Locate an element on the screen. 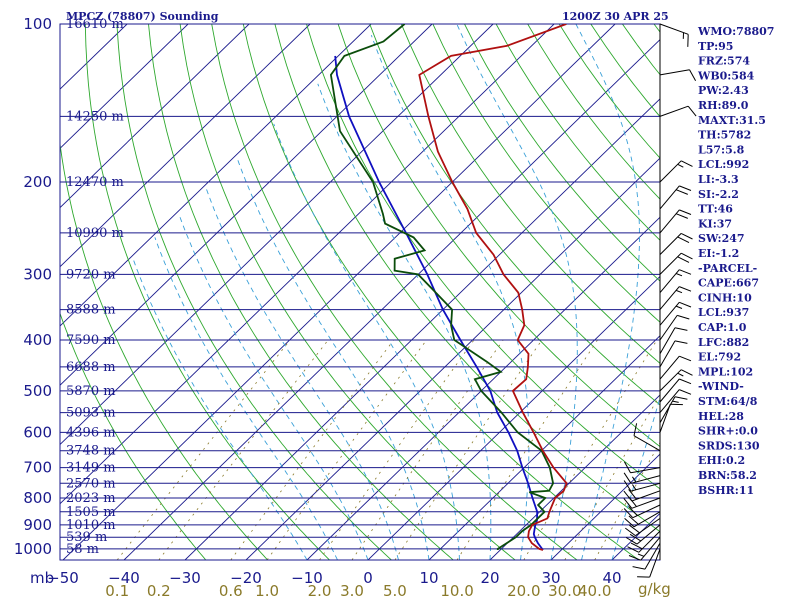 Image resolution: width=800 pixels, height=600 pixels. height-tick-label: 2570 m is located at coordinates (91, 483).